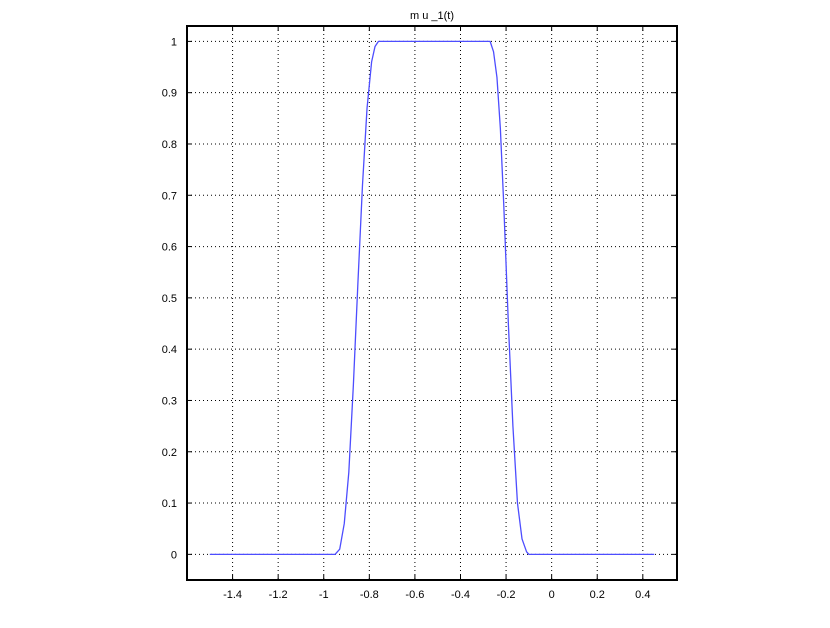 Image resolution: width=830 pixels, height=628 pixels. What do you see at coordinates (169, 196) in the screenshot?
I see `y-tick-label: 0.7` at bounding box center [169, 196].